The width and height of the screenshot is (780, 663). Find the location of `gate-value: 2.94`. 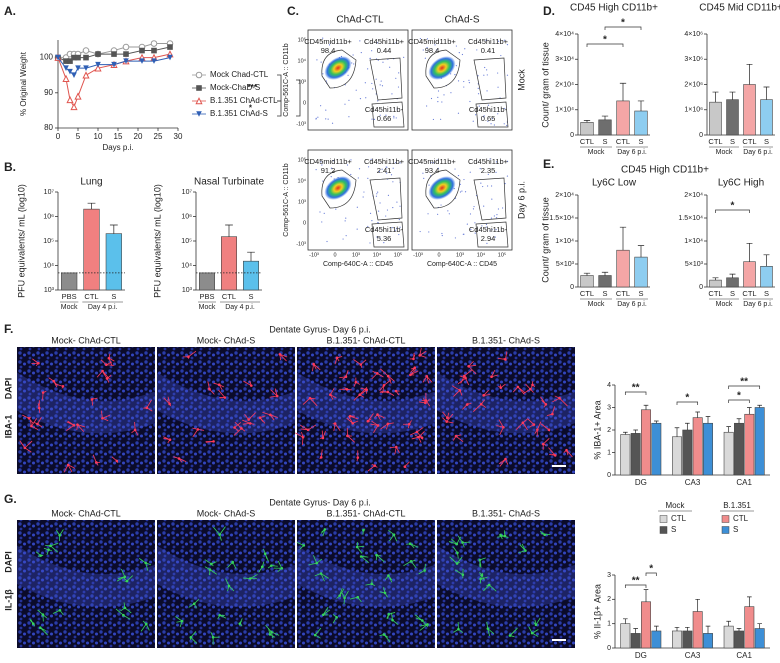

gate-value: 2.94 is located at coordinates (488, 238).